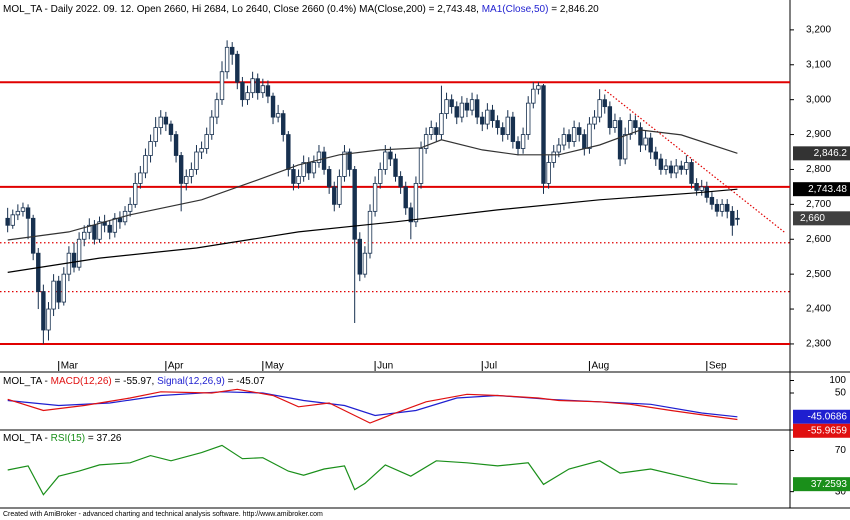 This screenshot has width=850, height=520. I want to click on indicator-line, so click(372, 230).